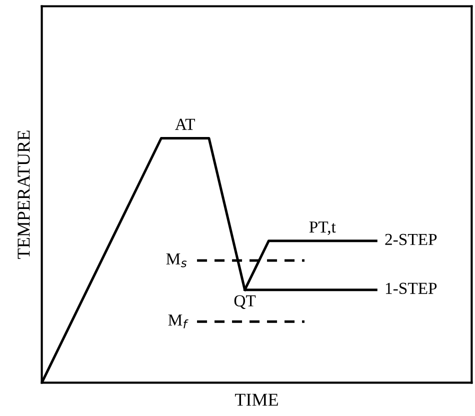 The image size is (475, 416). I want to click on series-label: M$_{f}$, so click(178, 321).